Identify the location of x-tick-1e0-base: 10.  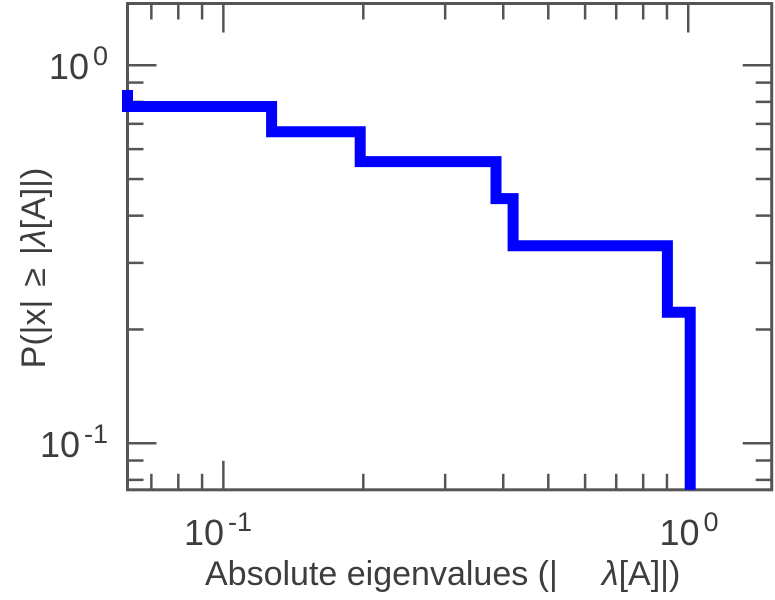
(679, 532).